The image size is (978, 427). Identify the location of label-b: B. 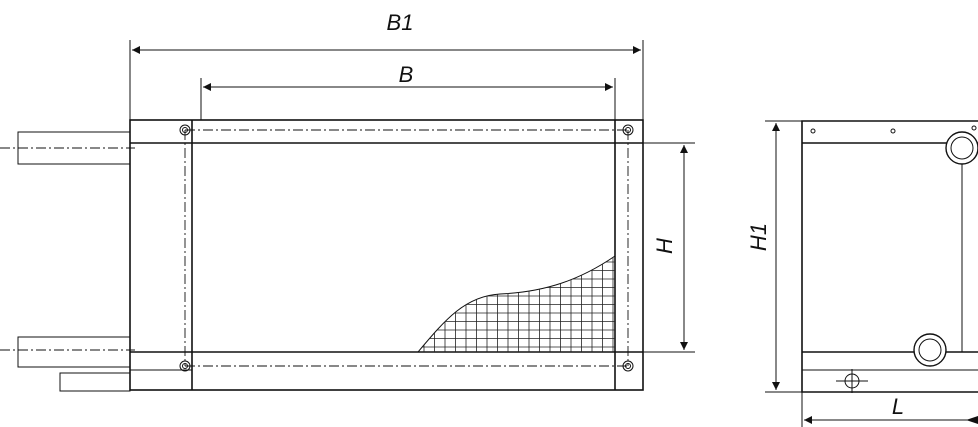
(406, 74).